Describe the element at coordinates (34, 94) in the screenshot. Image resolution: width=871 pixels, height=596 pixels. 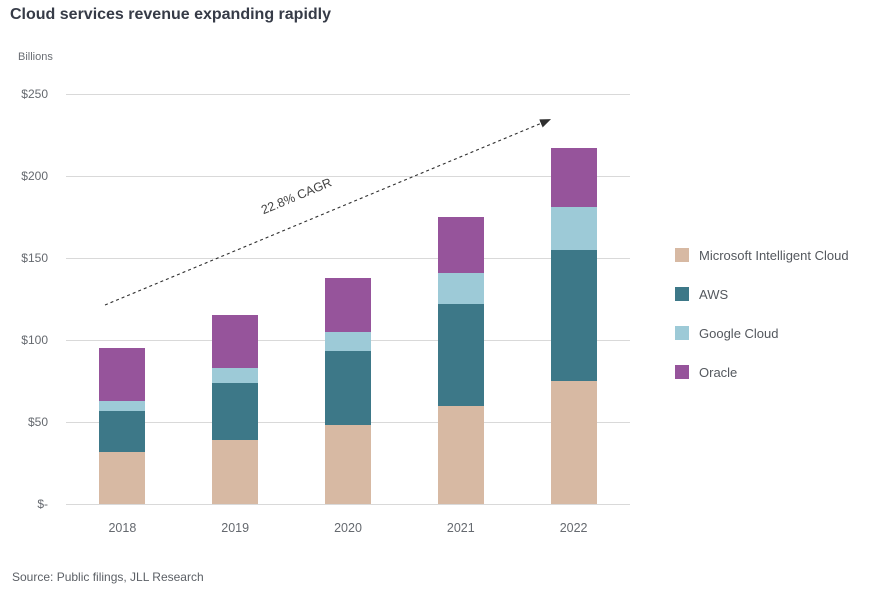
I see `y-axis-label-250: $250` at that location.